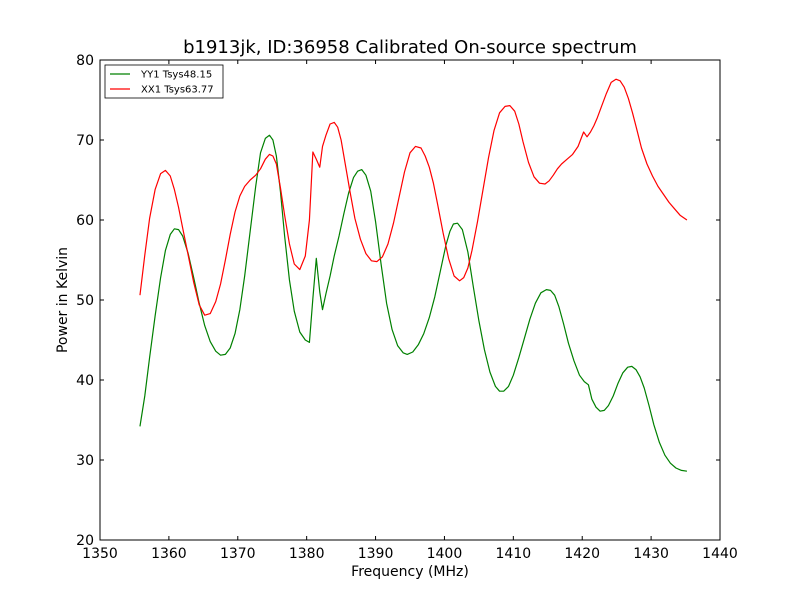 The height and width of the screenshot is (600, 800). What do you see at coordinates (445, 554) in the screenshot?
I see `x-tick-label-5: 1400` at bounding box center [445, 554].